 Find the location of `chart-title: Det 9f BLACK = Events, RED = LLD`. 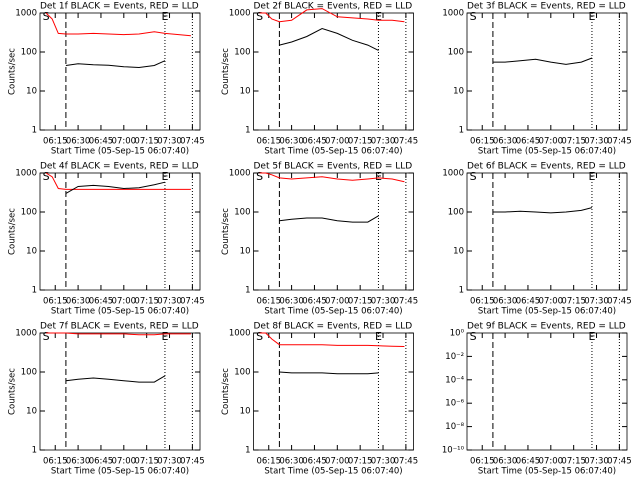

chart-title: Det 9f BLACK = Events, RED = LLD is located at coordinates (546, 327).